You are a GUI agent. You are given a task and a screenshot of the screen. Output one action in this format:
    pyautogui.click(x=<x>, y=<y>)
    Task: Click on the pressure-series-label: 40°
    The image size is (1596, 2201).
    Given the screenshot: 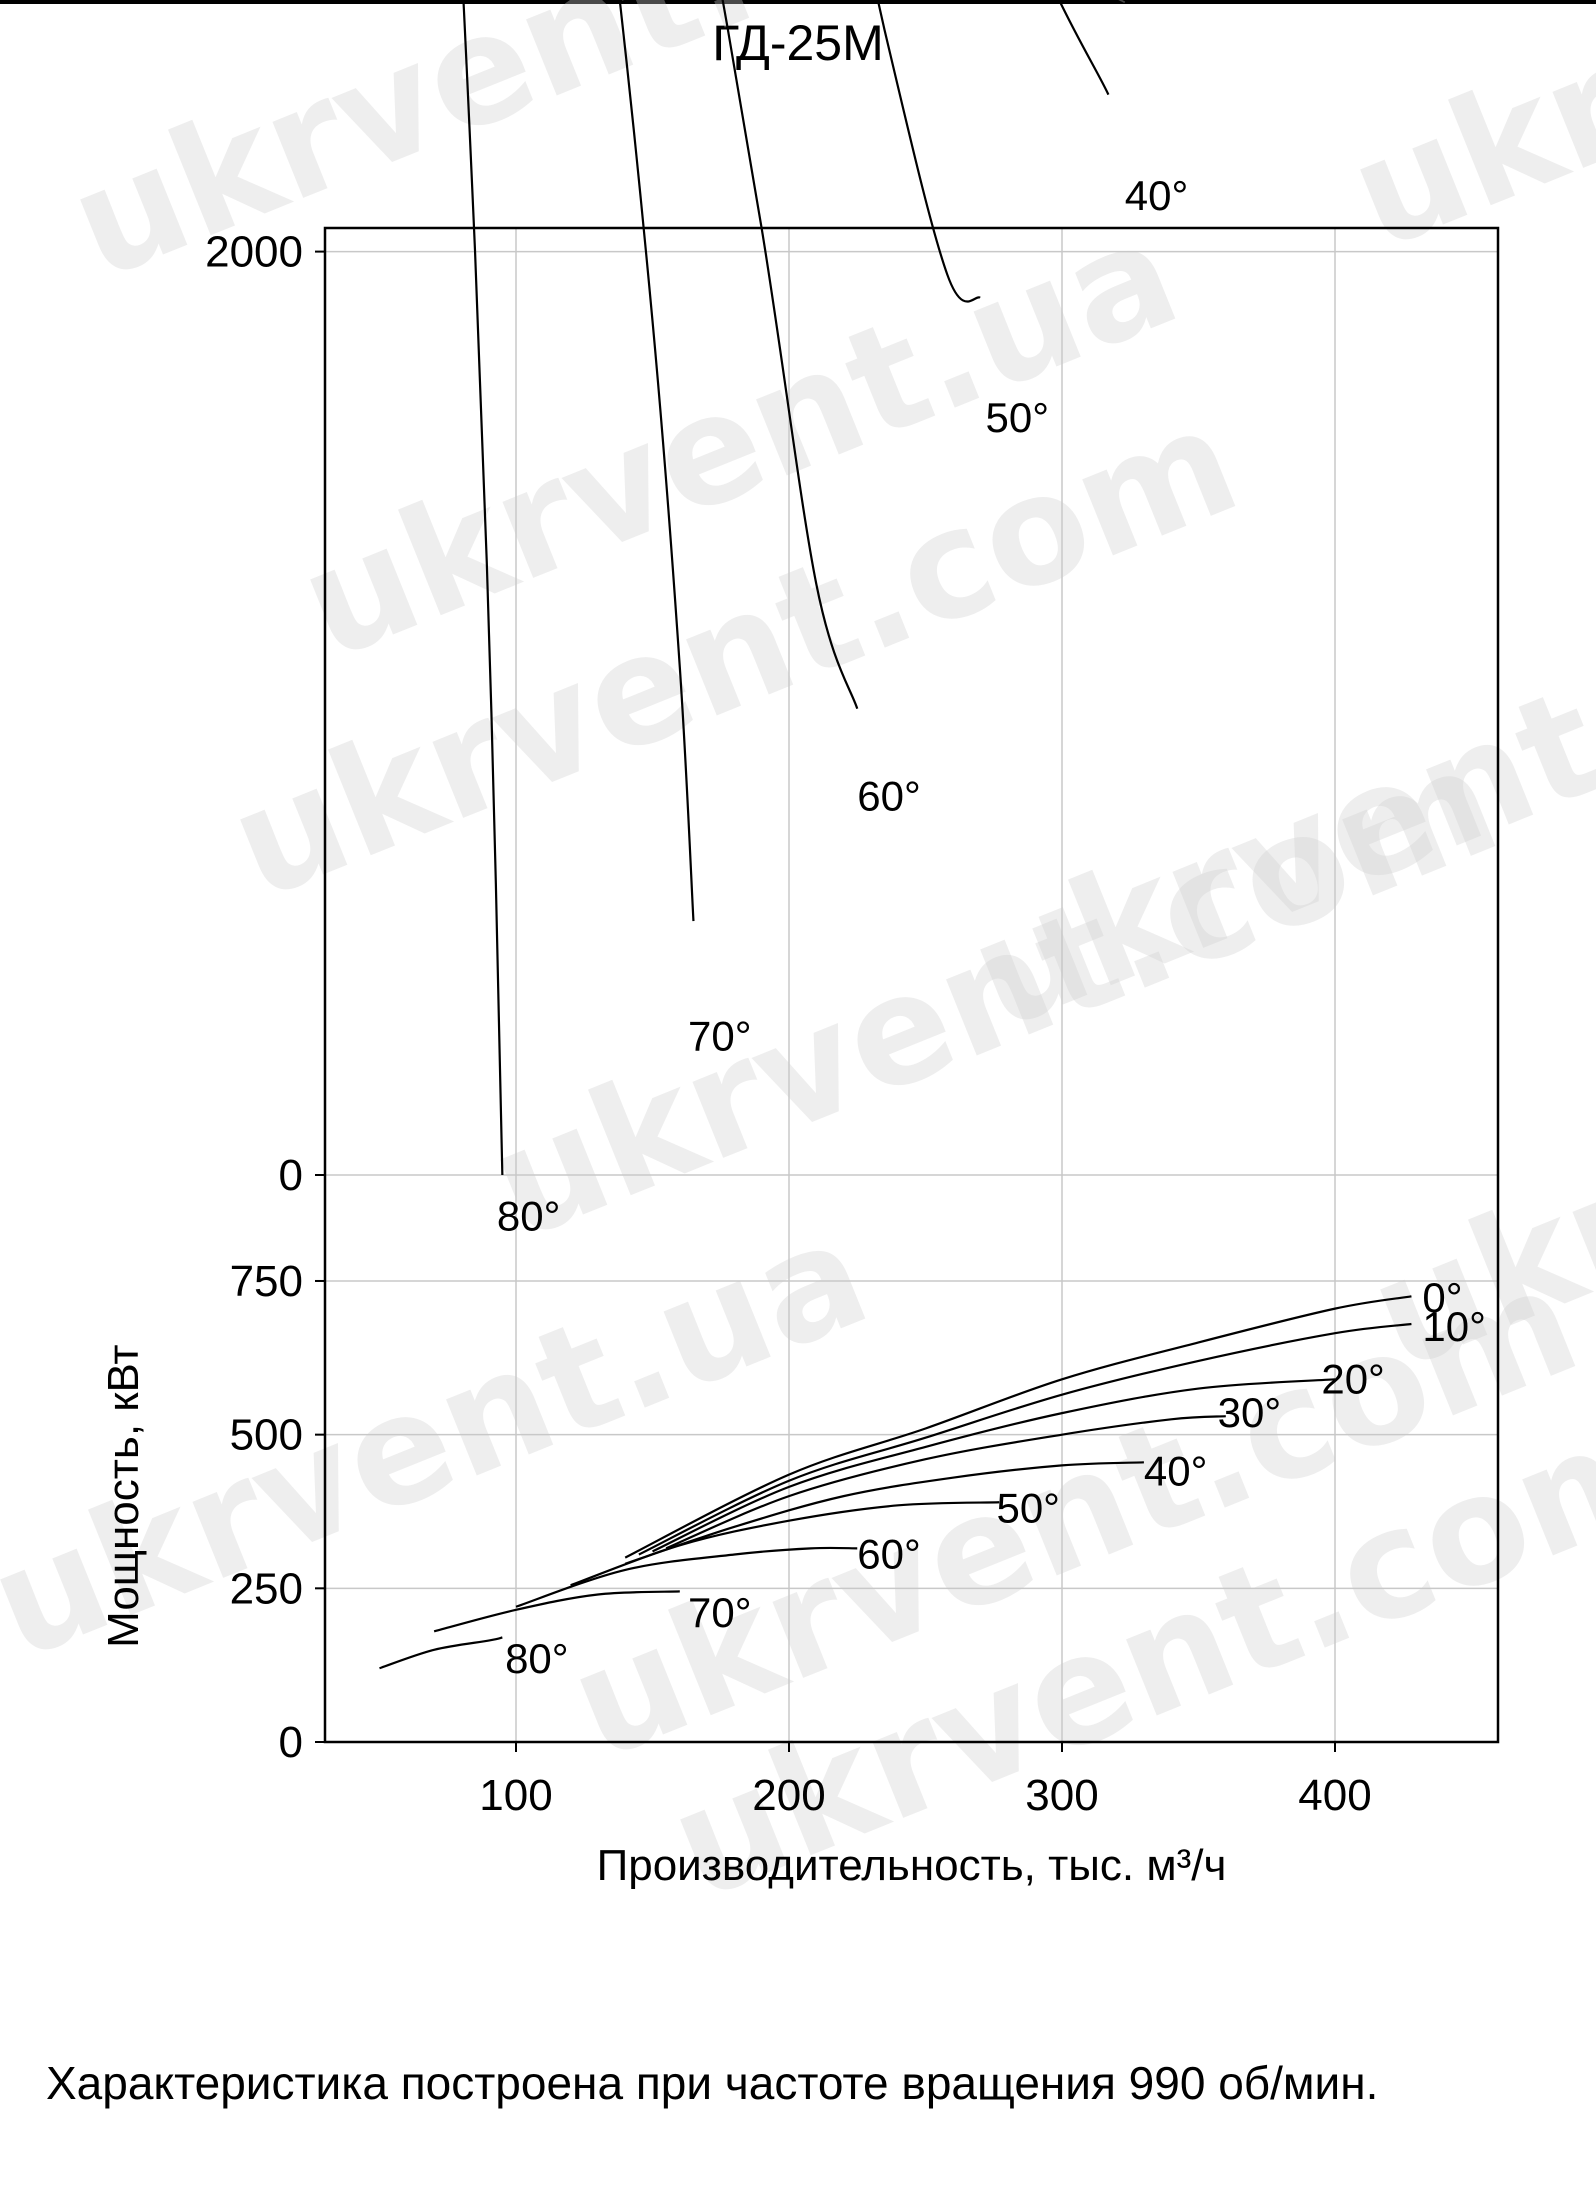 What is the action you would take?
    pyautogui.click(x=1157, y=195)
    